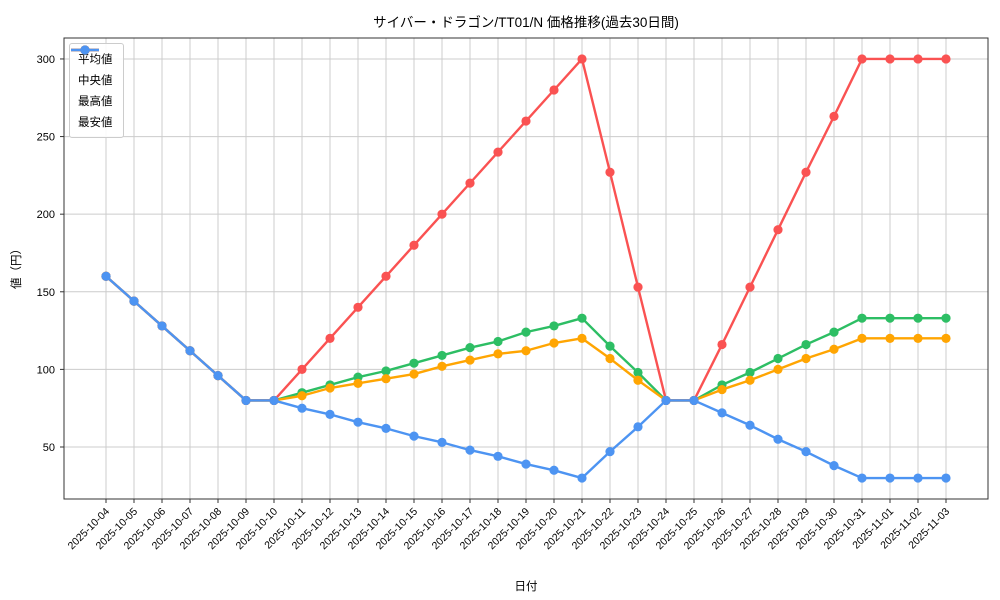 The height and width of the screenshot is (600, 1000). Describe the element at coordinates (95, 60) in the screenshot. I see `legend-label: 平均値` at that location.